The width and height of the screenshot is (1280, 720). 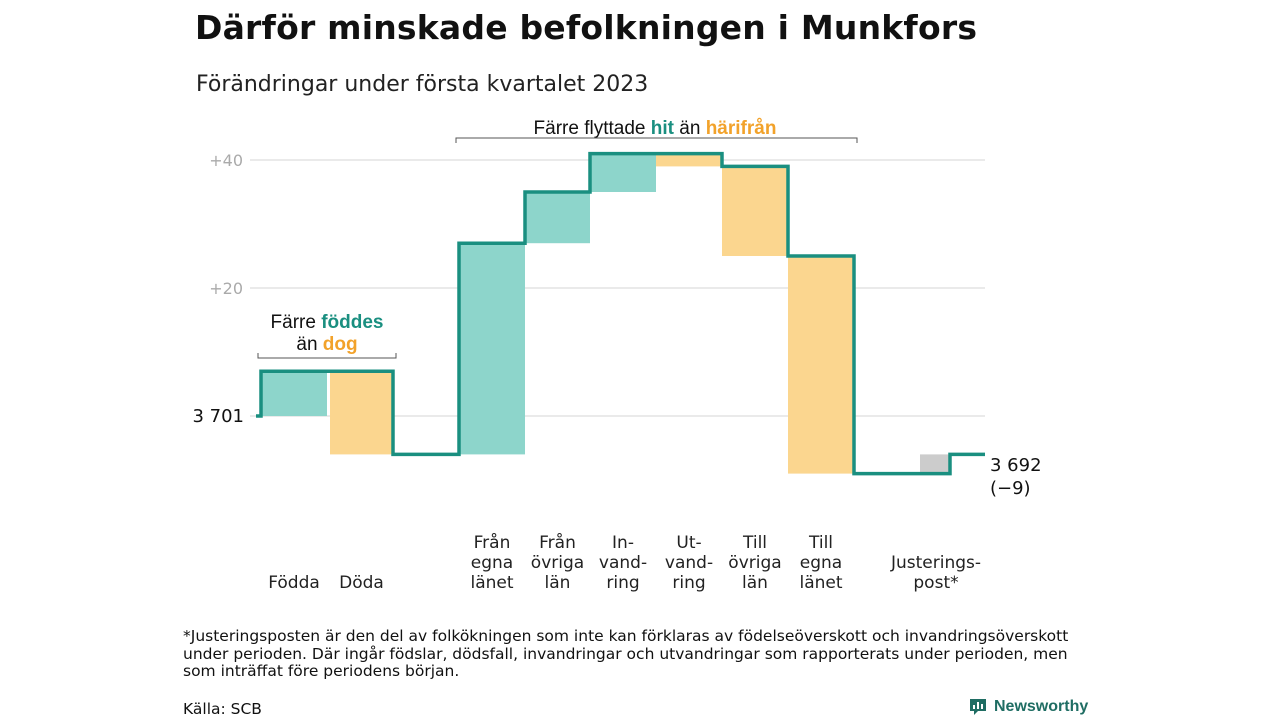 I want to click on category-label: Födda, so click(x=294, y=583).